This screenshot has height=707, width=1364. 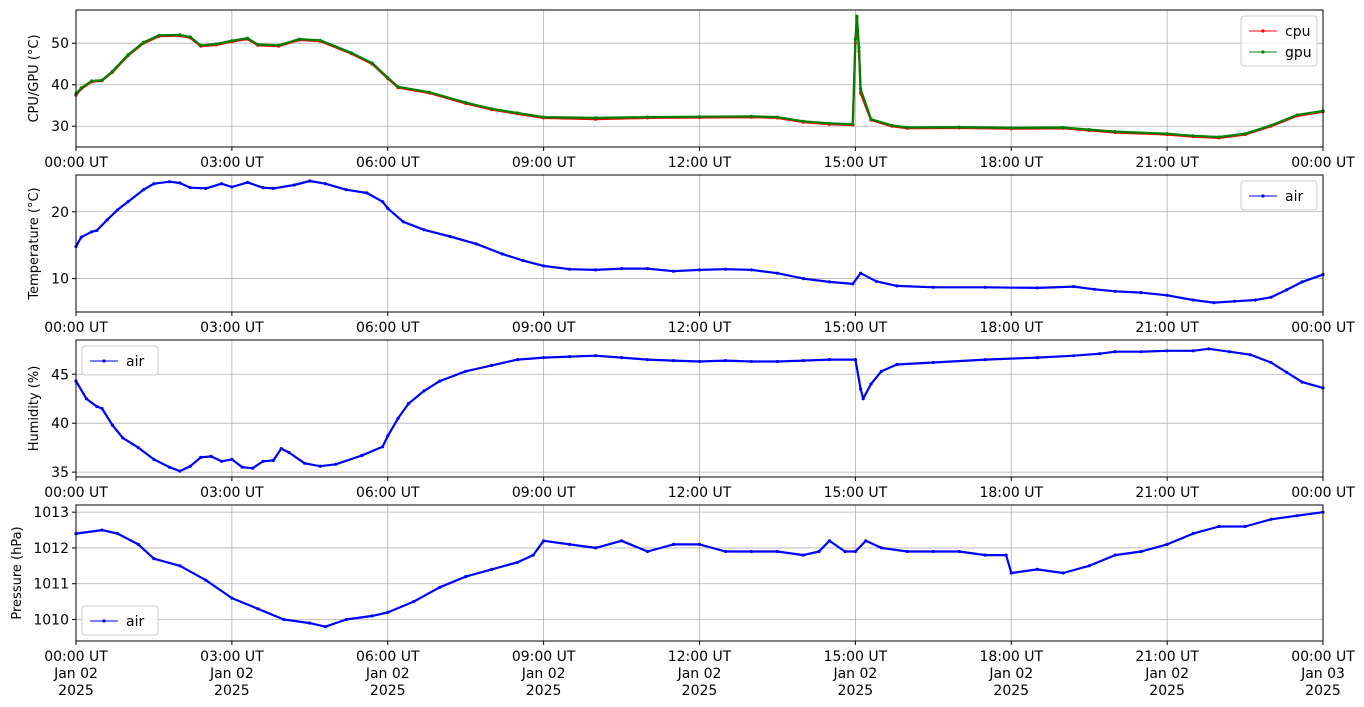 What do you see at coordinates (51, 621) in the screenshot?
I see `y-tick-label: 1010` at bounding box center [51, 621].